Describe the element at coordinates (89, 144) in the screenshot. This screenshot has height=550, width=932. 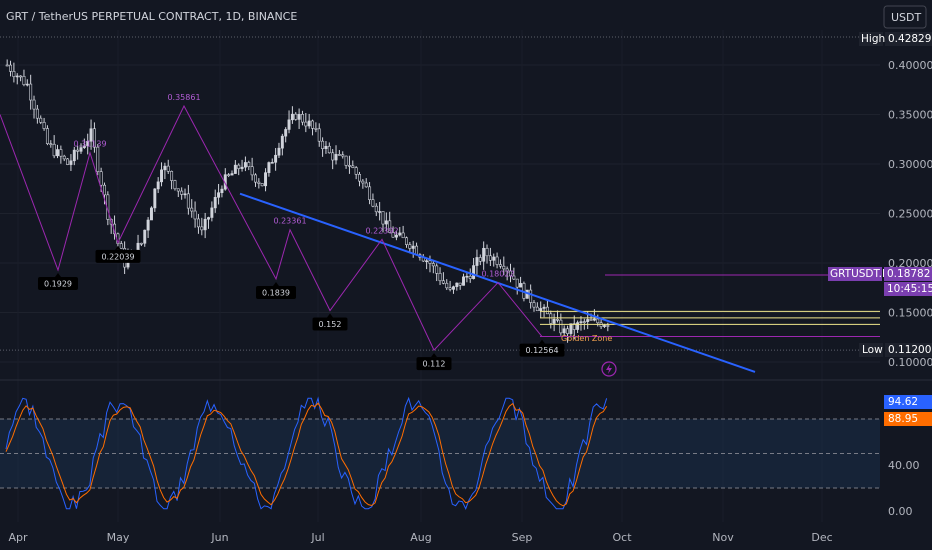
I see `pivot-high-label: 0.31139` at that location.